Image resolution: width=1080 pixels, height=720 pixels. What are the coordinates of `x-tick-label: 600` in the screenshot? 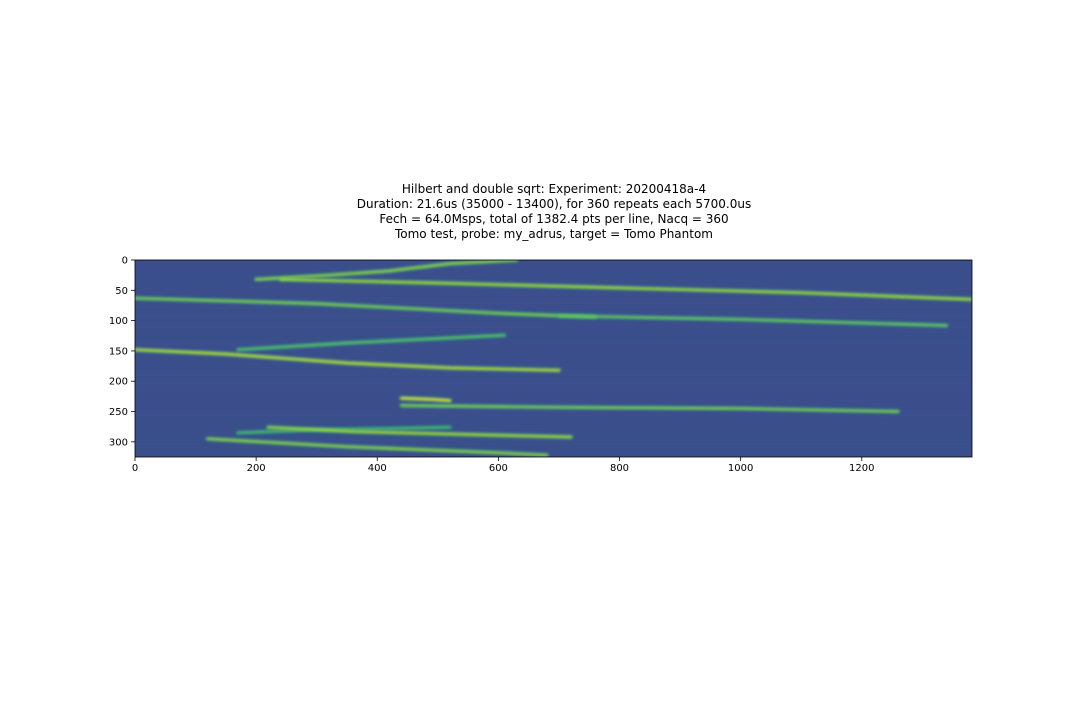 It's located at (498, 468).